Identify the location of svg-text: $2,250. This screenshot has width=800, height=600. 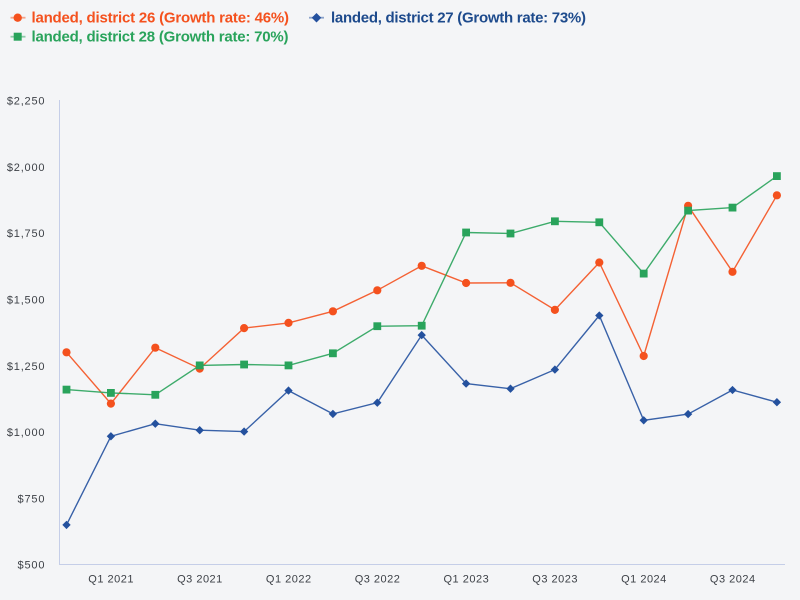
(26, 102).